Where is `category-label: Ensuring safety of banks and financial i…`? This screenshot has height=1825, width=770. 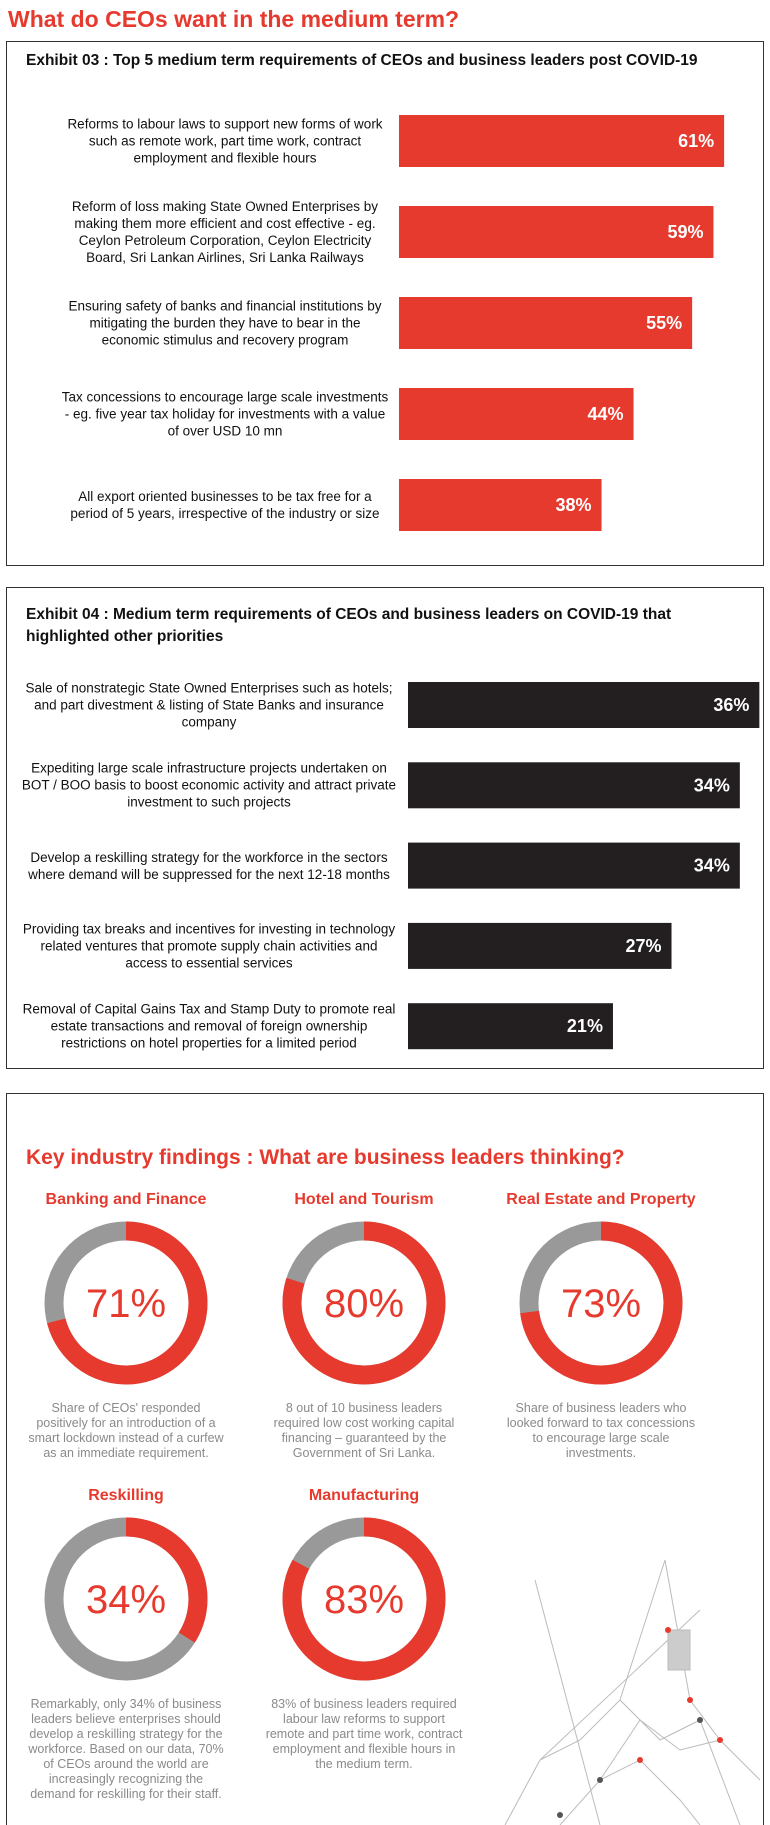 category-label: Ensuring safety of banks and financial i… is located at coordinates (225, 323).